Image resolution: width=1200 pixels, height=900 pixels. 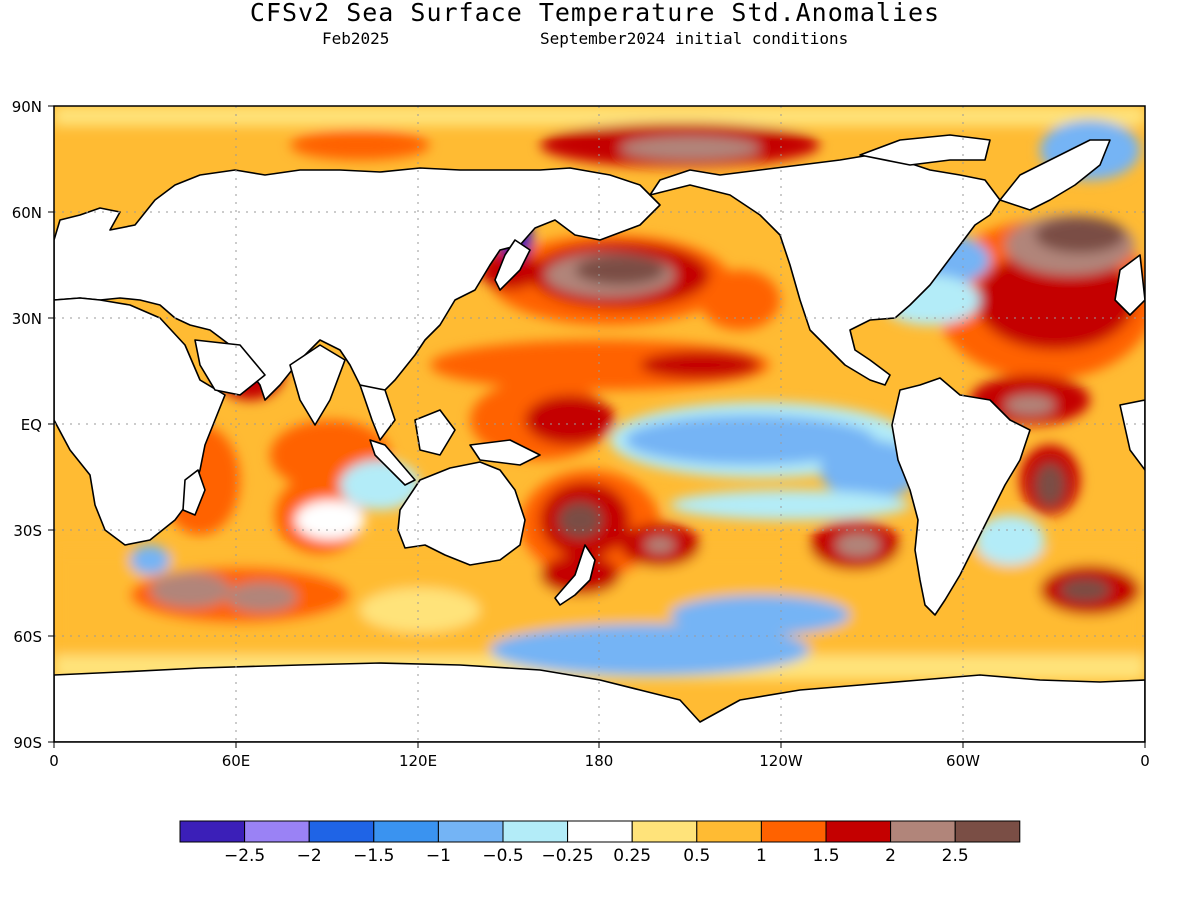 What do you see at coordinates (27, 107) in the screenshot?
I see `lat-label: 90N` at bounding box center [27, 107].